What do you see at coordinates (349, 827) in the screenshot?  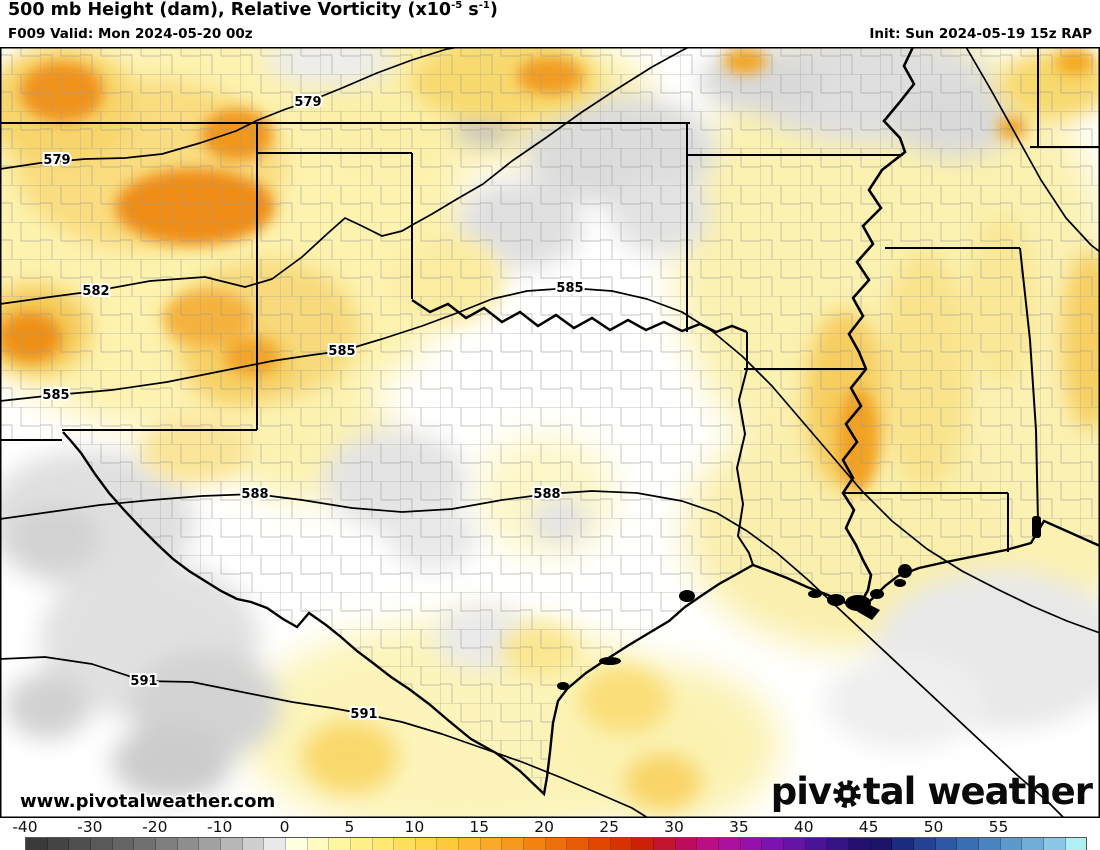 I see `colorbar-tick: 5` at bounding box center [349, 827].